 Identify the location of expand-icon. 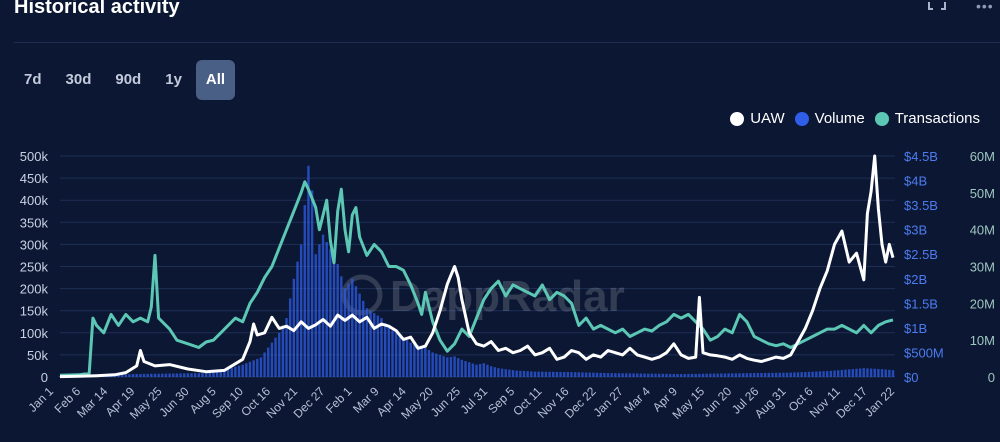
(937, 6).